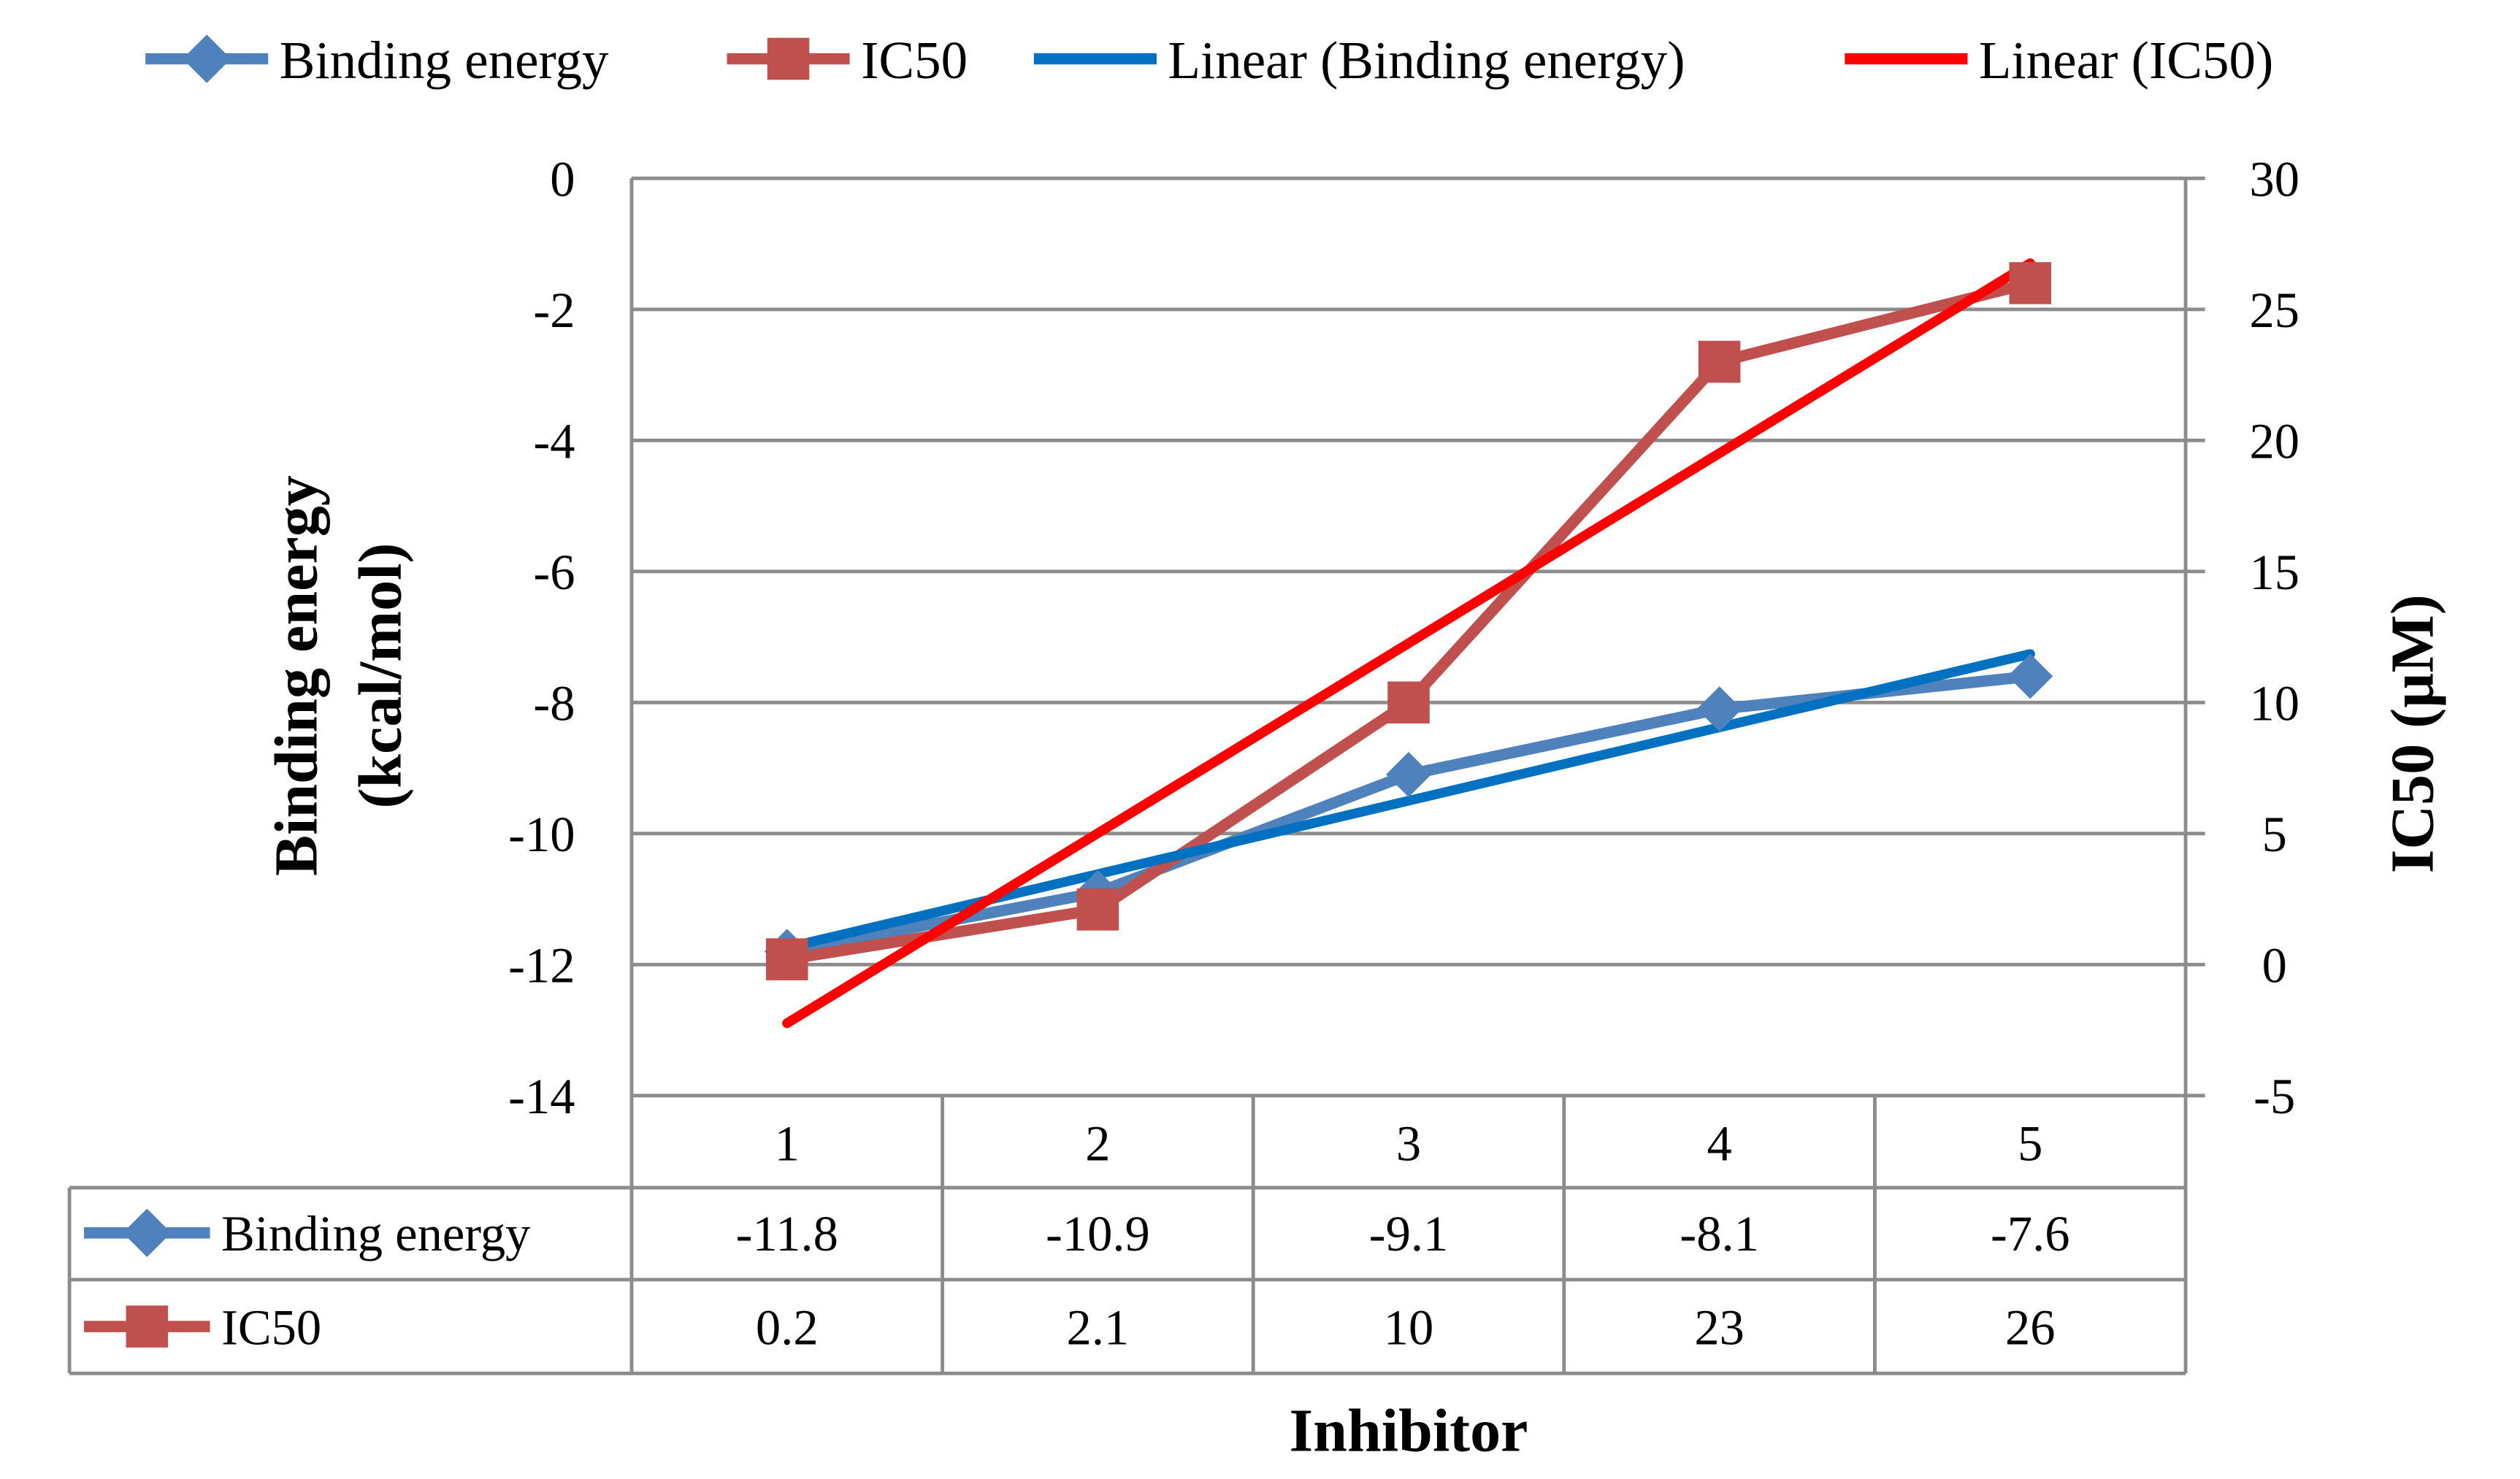 The image size is (2520, 1479). I want to click on legend-label: IC50, so click(914, 61).